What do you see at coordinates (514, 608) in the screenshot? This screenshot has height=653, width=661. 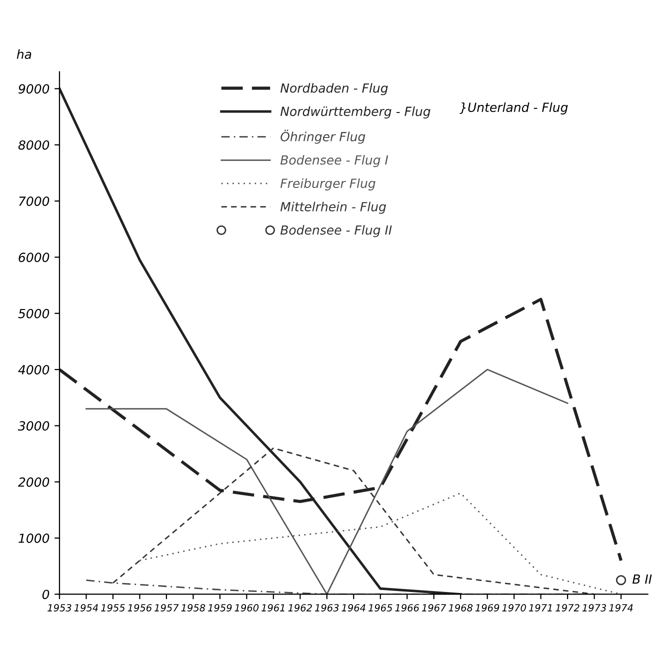 I see `x-tick-label: 1970` at bounding box center [514, 608].